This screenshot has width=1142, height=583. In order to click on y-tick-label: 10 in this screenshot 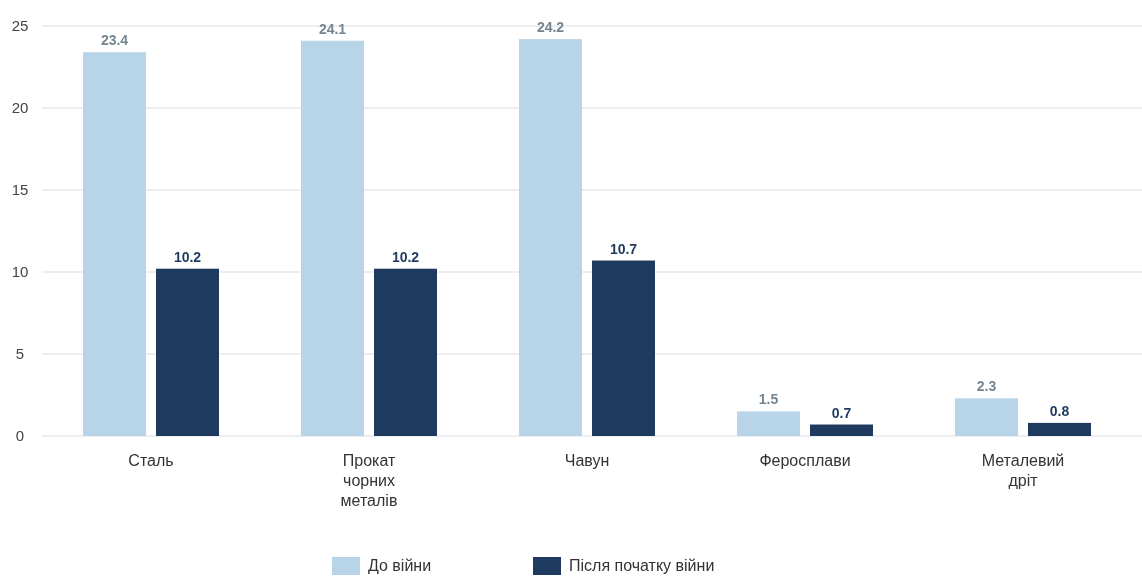, I will do `click(20, 271)`.